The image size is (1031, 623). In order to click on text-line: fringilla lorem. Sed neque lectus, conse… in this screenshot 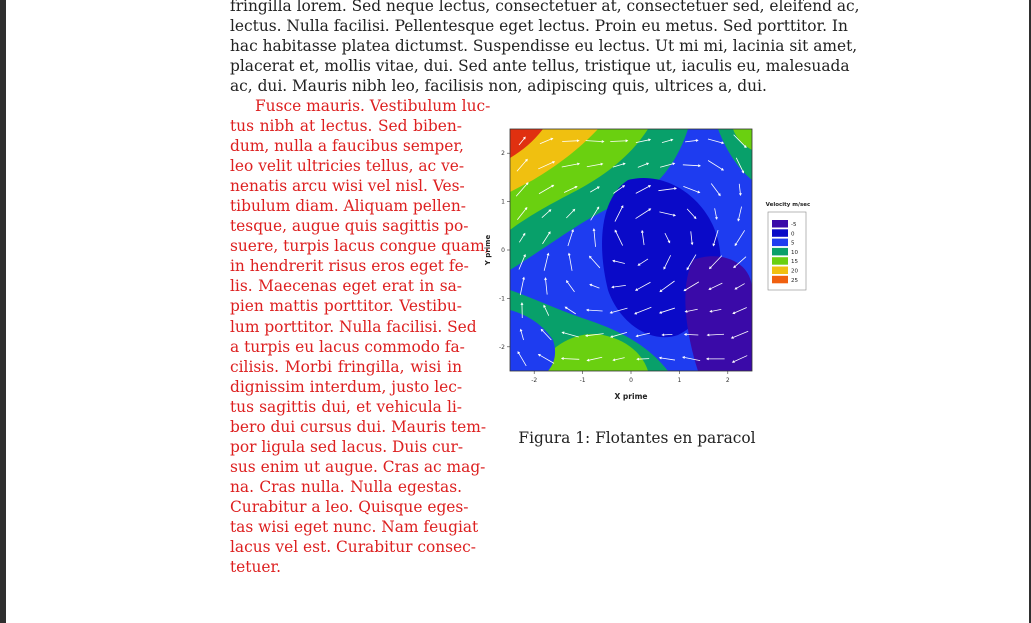, I will do `click(545, 7)`.